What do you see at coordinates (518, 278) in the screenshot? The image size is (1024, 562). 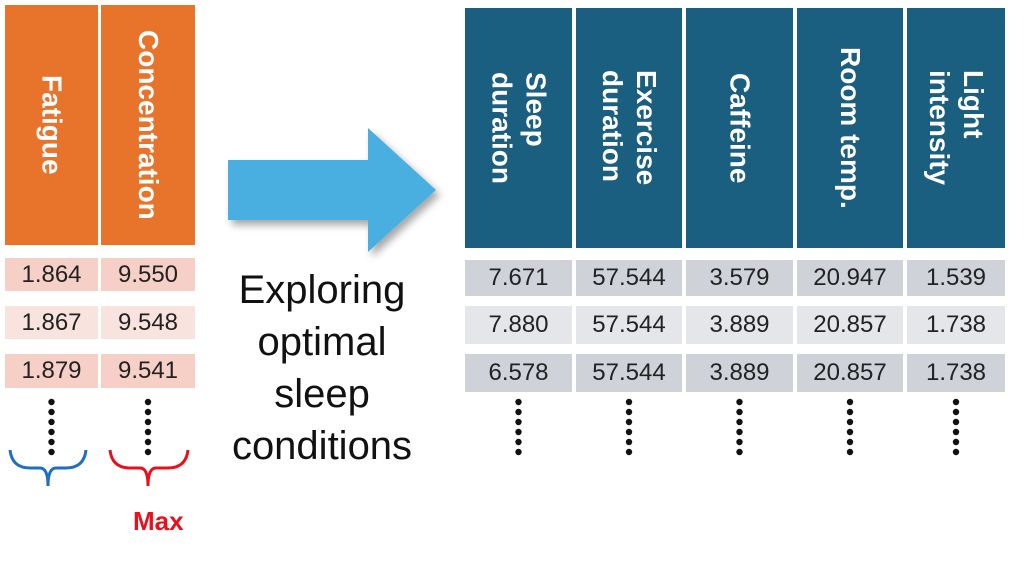 I see `table-cell: 7.671` at bounding box center [518, 278].